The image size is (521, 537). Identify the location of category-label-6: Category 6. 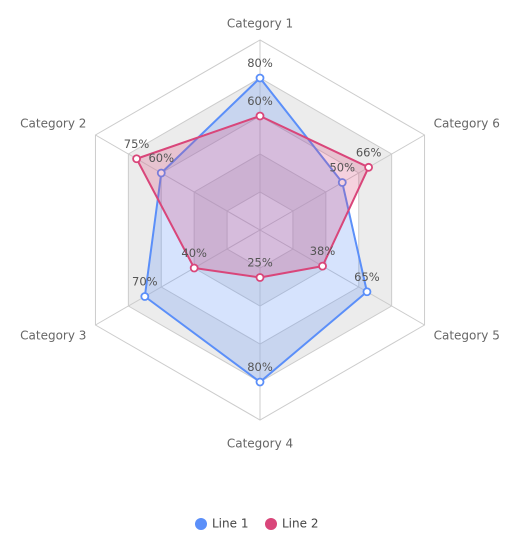
(467, 124).